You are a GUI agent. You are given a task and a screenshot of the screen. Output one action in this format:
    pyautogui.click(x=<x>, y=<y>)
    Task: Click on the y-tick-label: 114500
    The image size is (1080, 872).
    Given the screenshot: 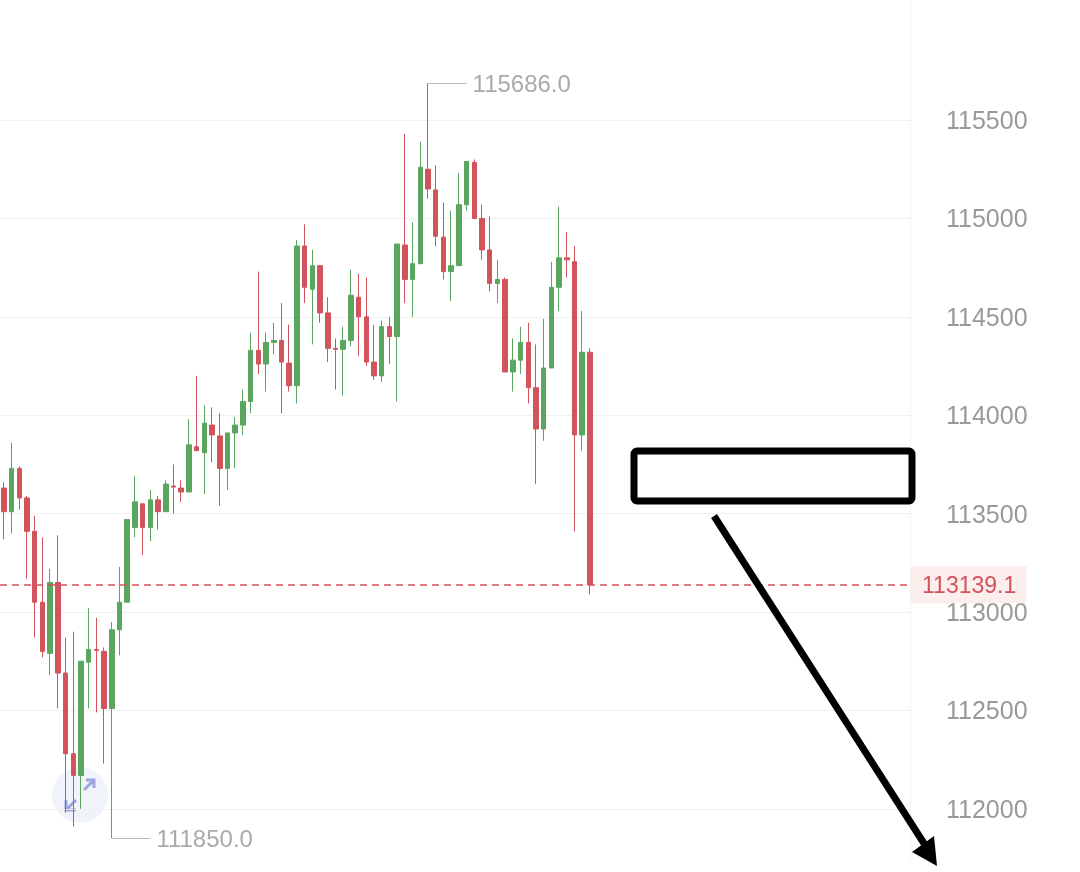 What is the action you would take?
    pyautogui.click(x=987, y=316)
    